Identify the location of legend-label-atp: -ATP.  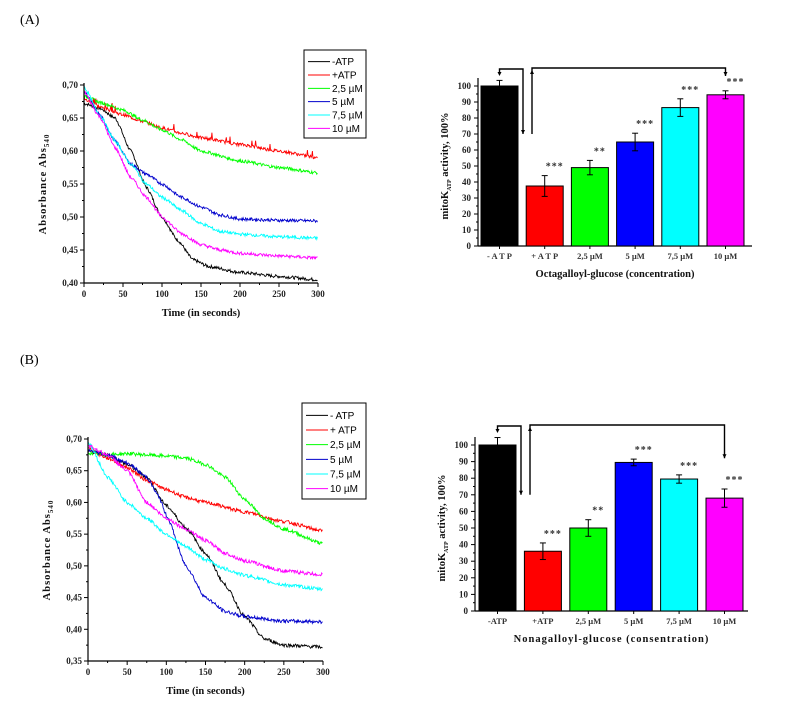
(343, 62).